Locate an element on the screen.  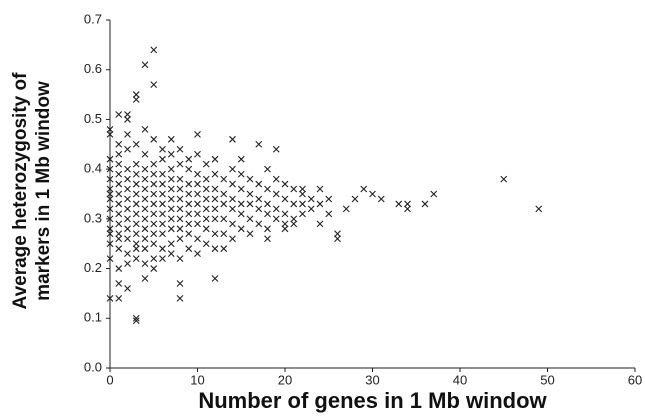
y-tick-label: 0.5 is located at coordinates (93, 118).